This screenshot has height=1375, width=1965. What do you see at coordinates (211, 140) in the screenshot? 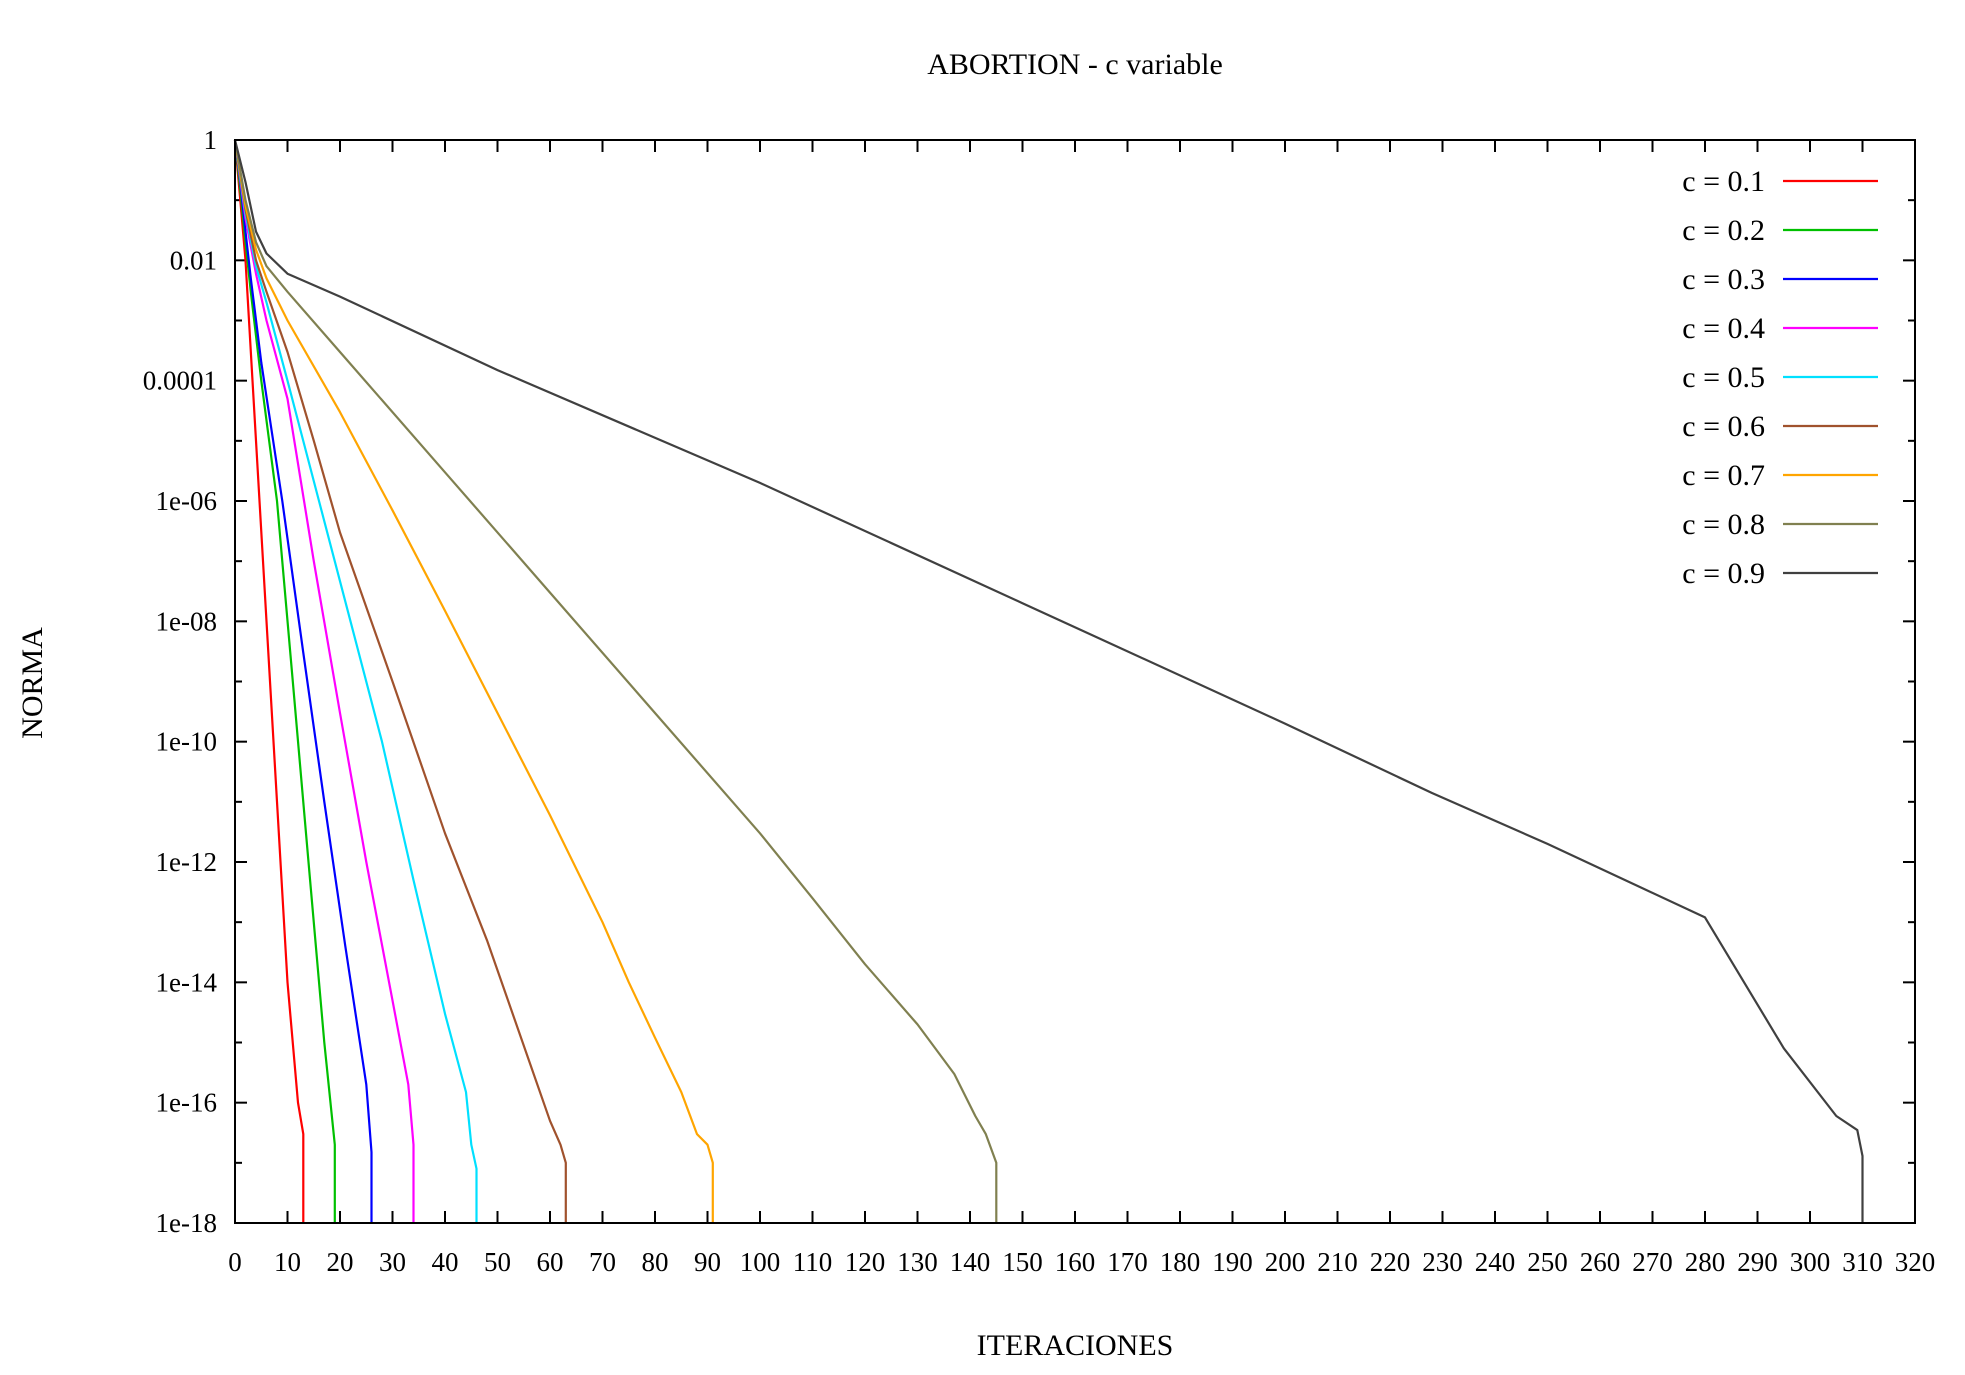
I see `y-tick-label: 1` at bounding box center [211, 140].